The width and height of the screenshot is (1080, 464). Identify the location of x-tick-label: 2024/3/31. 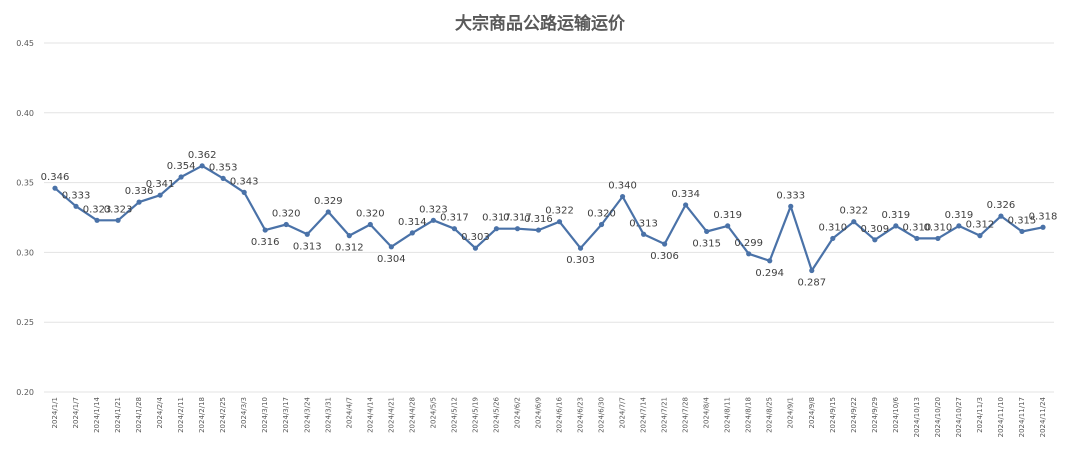
(328, 415).